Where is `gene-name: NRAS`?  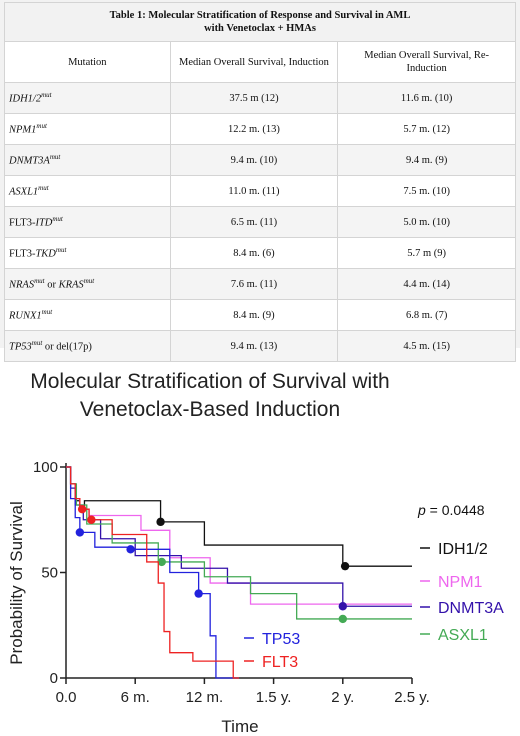 gene-name: NRAS is located at coordinates (22, 285).